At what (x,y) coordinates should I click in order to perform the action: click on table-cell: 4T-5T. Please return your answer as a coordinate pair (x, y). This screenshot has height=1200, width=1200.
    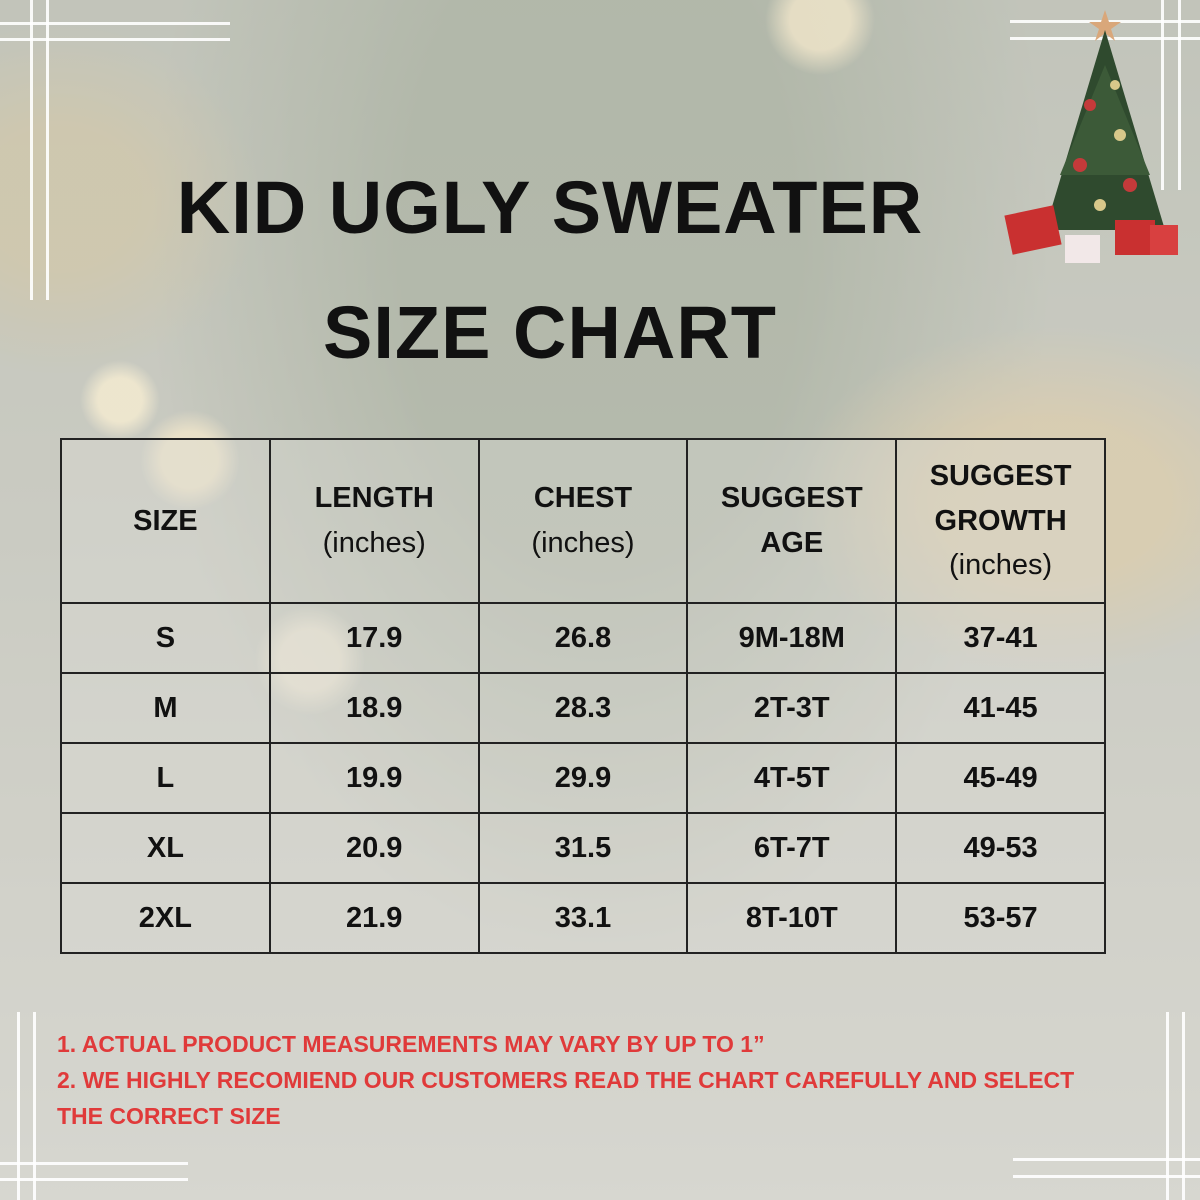
    Looking at the image, I should click on (792, 778).